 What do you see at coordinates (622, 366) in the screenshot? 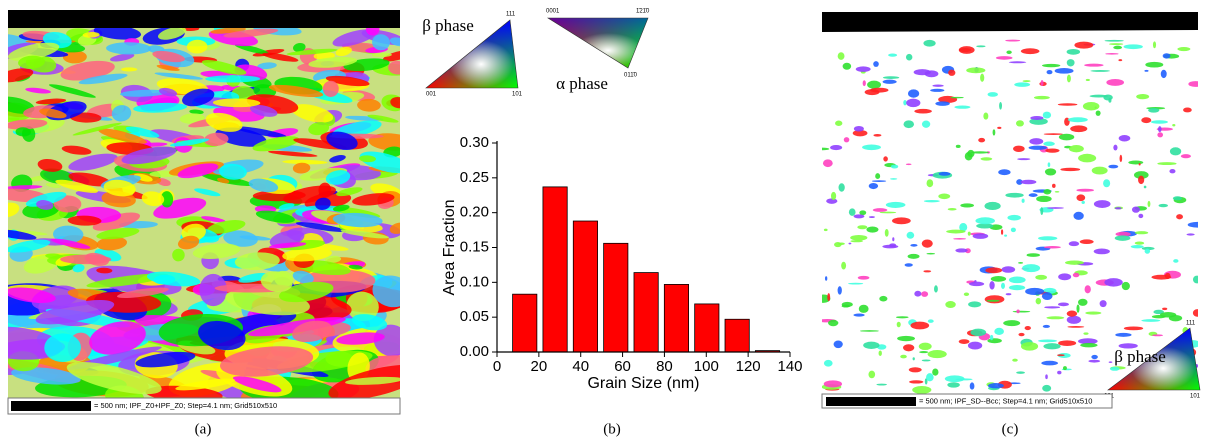
I see `x-tick-label: 60` at bounding box center [622, 366].